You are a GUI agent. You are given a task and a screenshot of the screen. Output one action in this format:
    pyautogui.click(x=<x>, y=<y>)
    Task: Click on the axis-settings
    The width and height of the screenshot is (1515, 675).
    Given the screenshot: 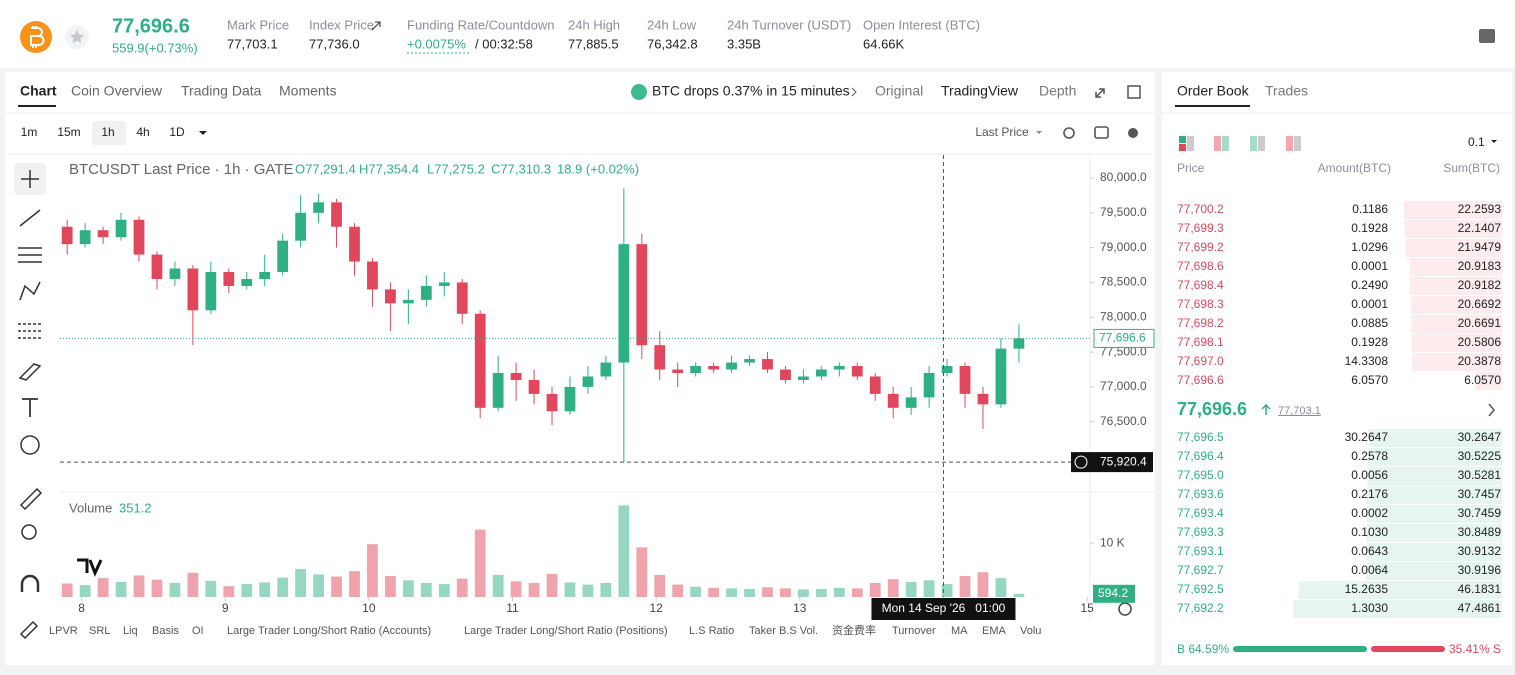 What is the action you would take?
    pyautogui.click(x=1125, y=609)
    